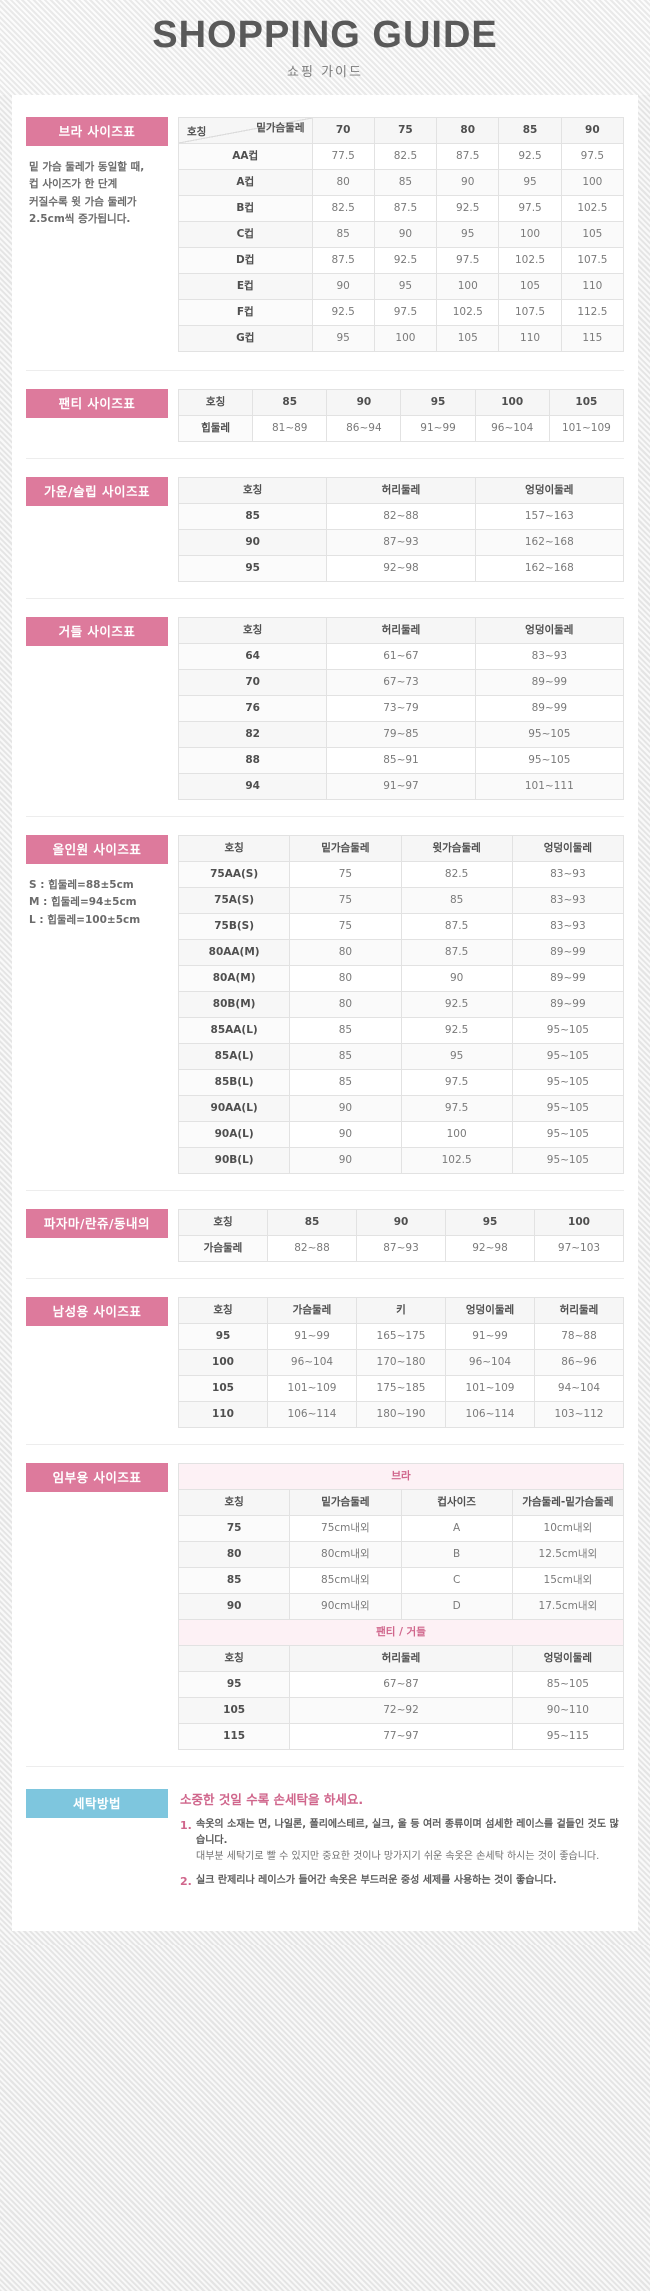 This screenshot has width=650, height=2291. I want to click on mens-col-chest: 가슴둘레, so click(312, 1310).